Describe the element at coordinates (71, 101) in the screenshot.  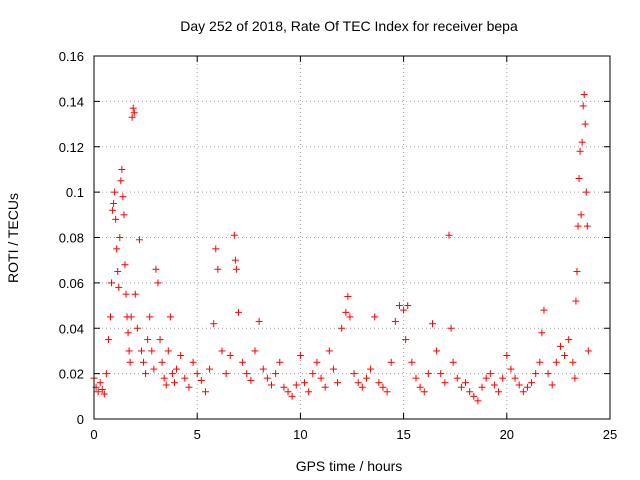
I see `y-tick-label: 0.14` at that location.